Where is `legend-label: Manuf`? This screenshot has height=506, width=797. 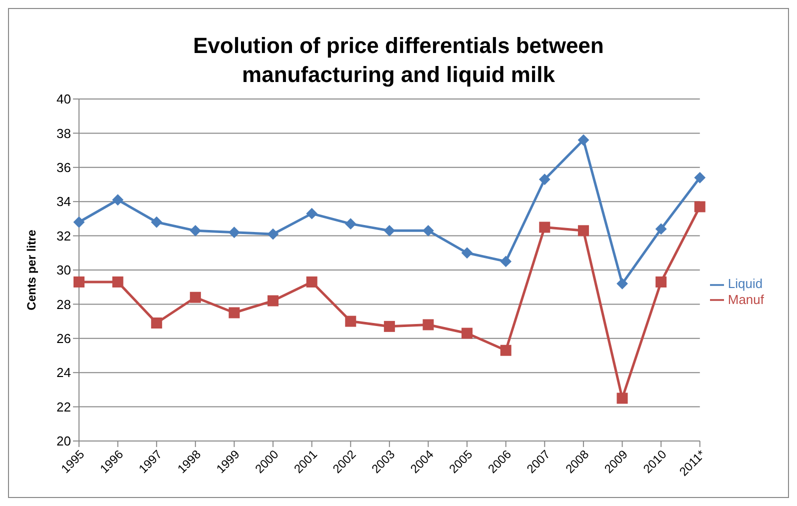
legend-label: Manuf is located at coordinates (746, 299).